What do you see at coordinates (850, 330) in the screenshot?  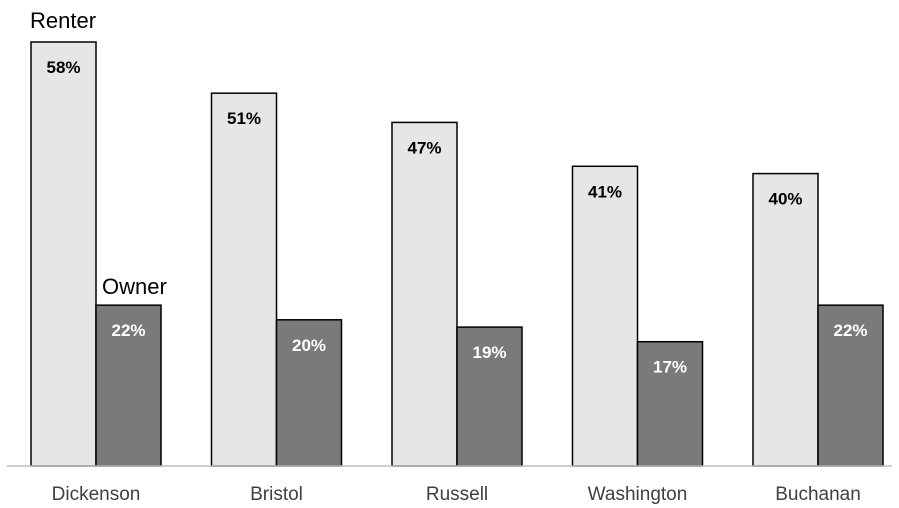 I see `data-label-owner-buchanan: 22%` at bounding box center [850, 330].